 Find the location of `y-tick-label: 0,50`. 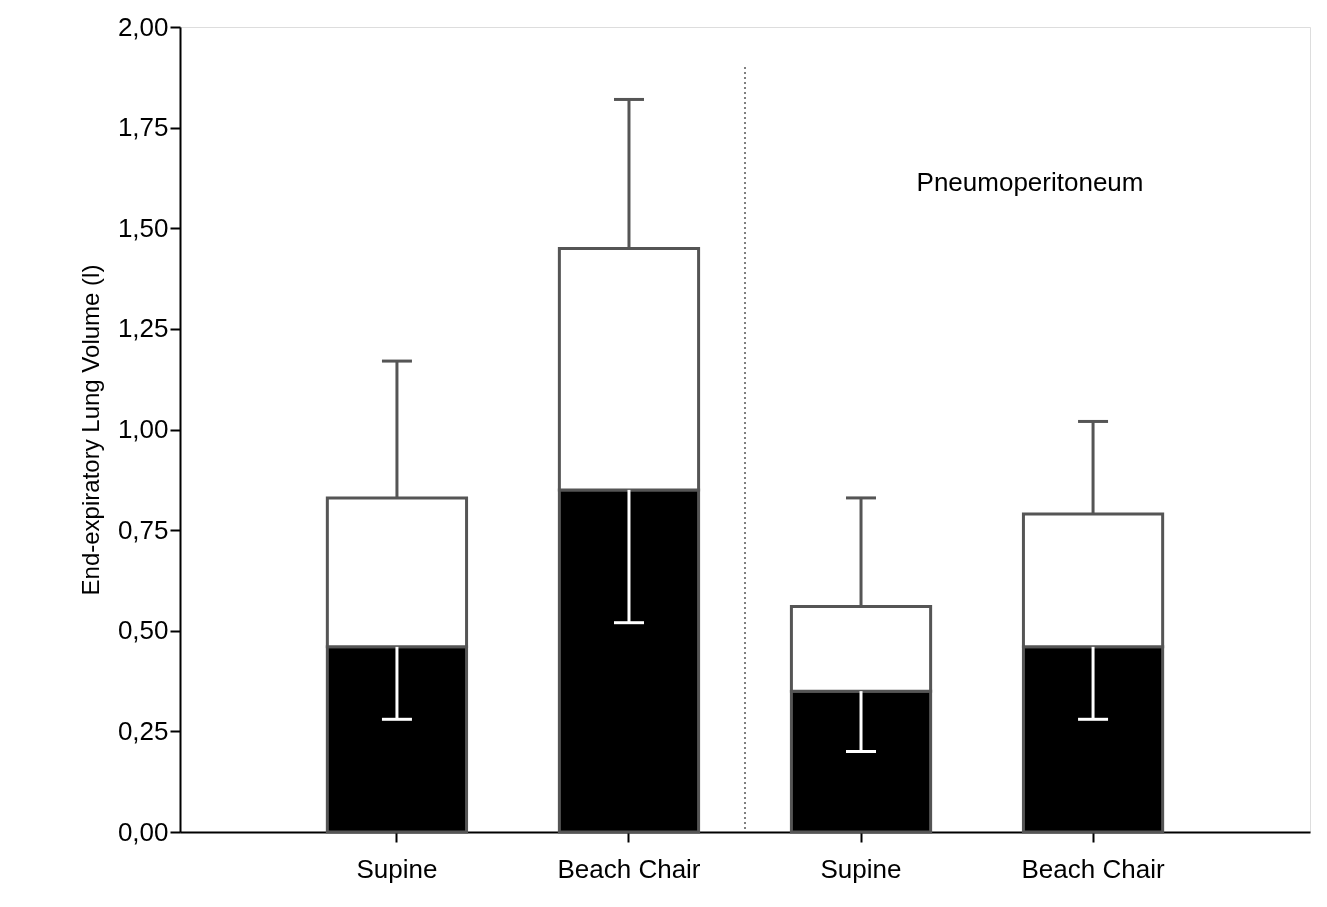

y-tick-label: 0,50 is located at coordinates (143, 630).